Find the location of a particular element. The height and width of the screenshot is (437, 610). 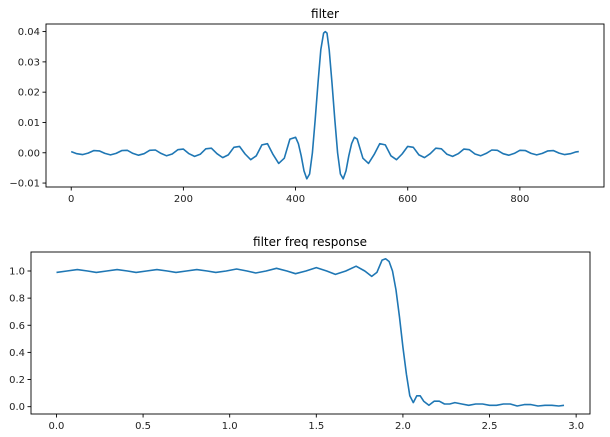

filter-plot-title: filter is located at coordinates (325, 14).